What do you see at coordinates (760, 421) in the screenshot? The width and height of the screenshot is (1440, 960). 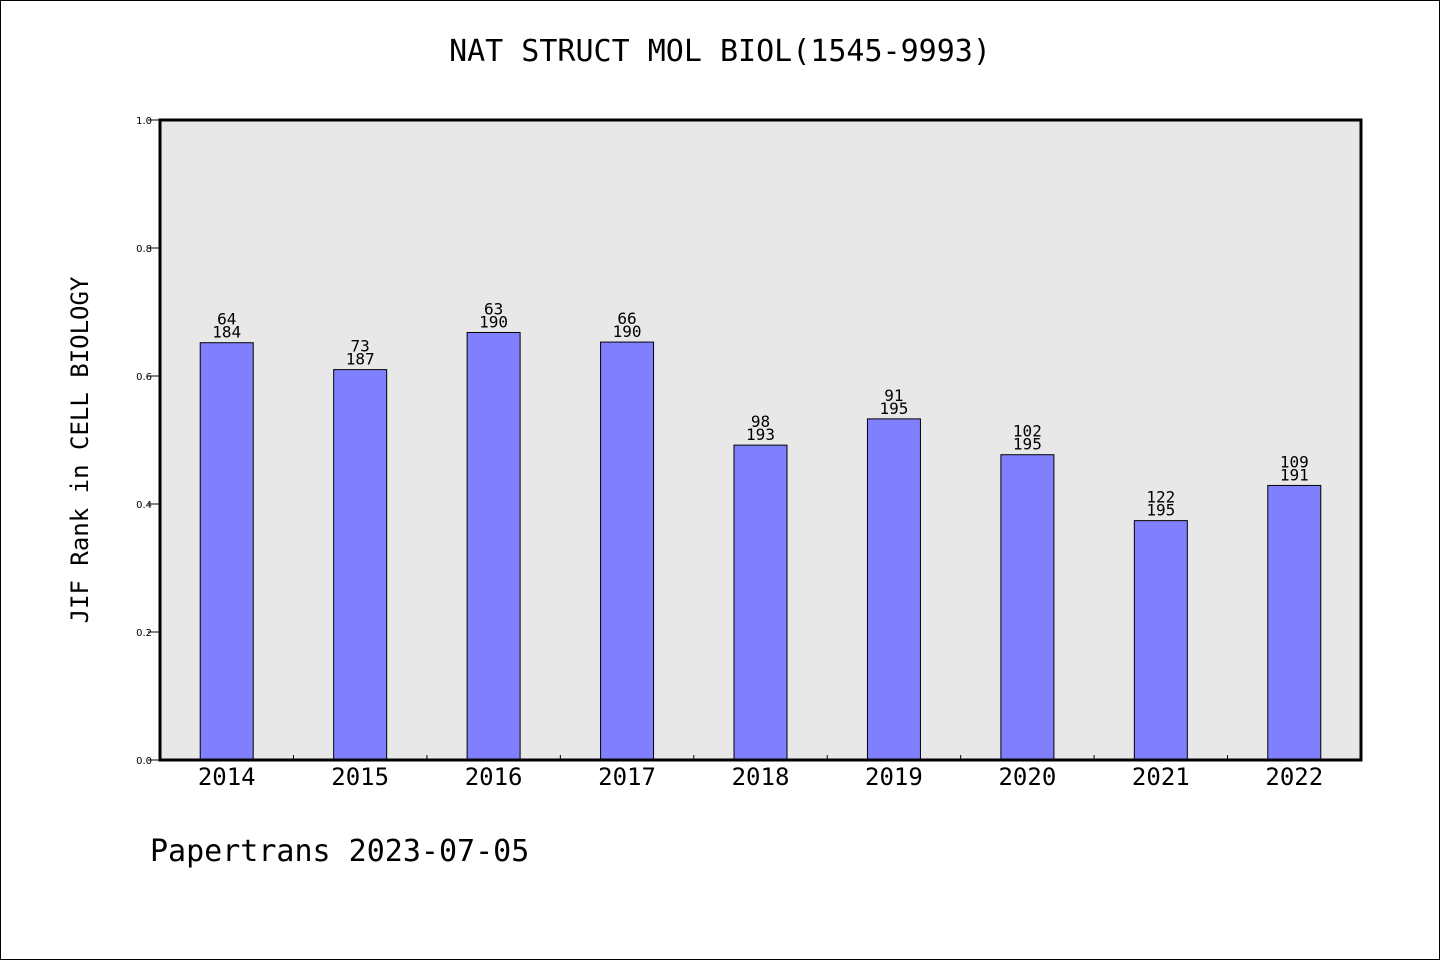 I see `bar-rank-label: 98` at bounding box center [760, 421].